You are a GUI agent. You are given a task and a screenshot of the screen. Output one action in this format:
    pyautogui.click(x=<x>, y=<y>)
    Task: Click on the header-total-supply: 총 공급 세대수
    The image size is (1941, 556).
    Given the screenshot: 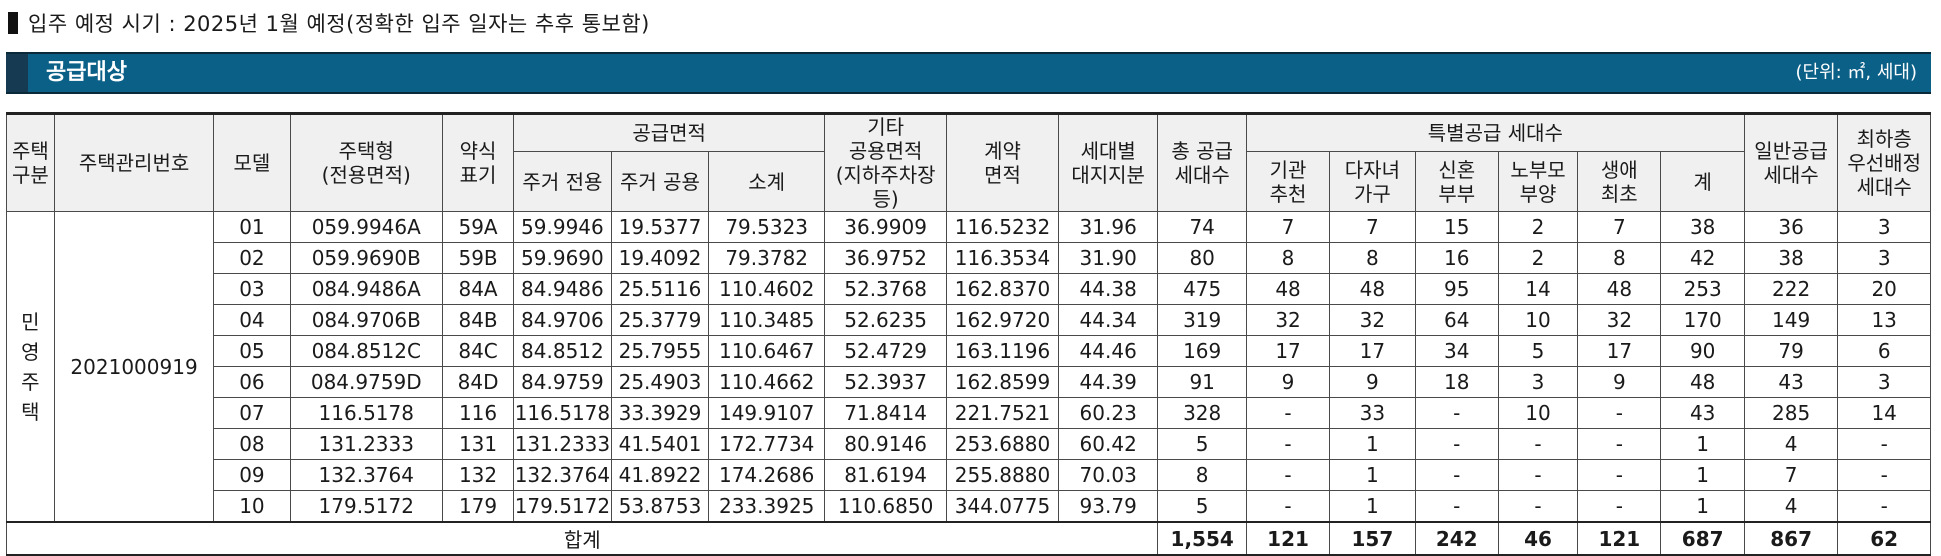 What is the action you would take?
    pyautogui.click(x=1202, y=162)
    